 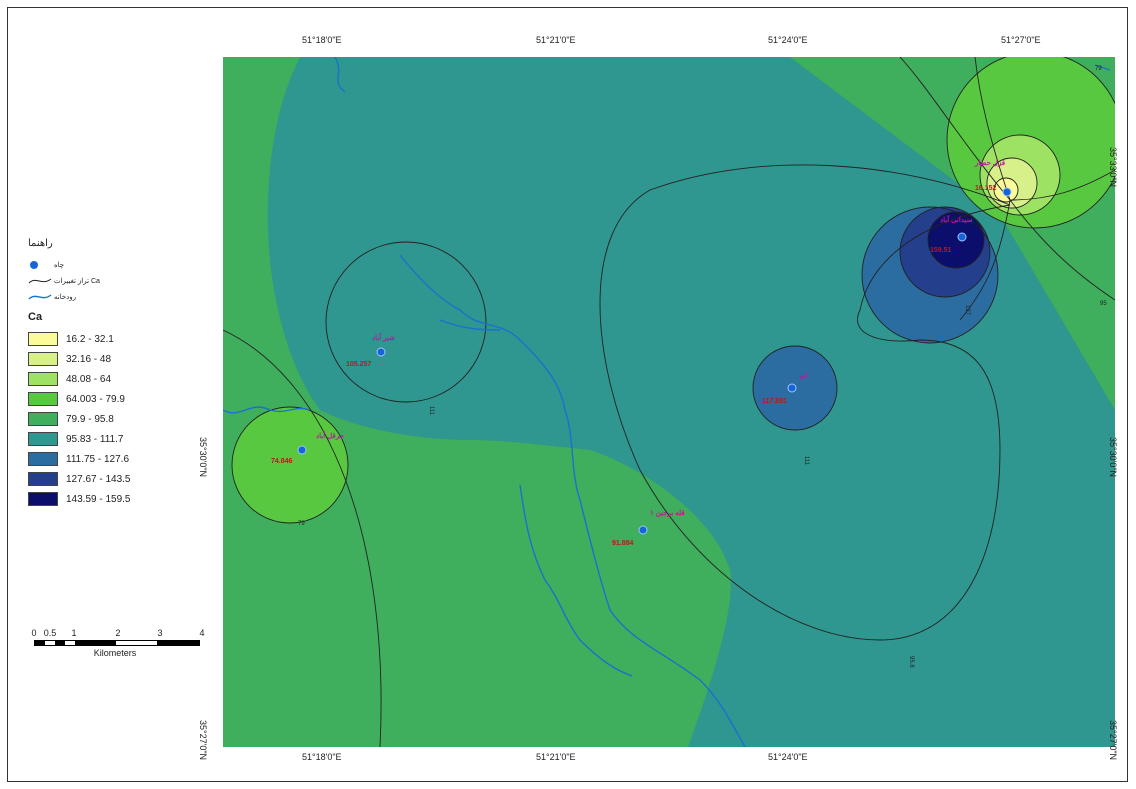 I want to click on legend-class-label: 79.9 - 95.8, so click(x=90, y=419).